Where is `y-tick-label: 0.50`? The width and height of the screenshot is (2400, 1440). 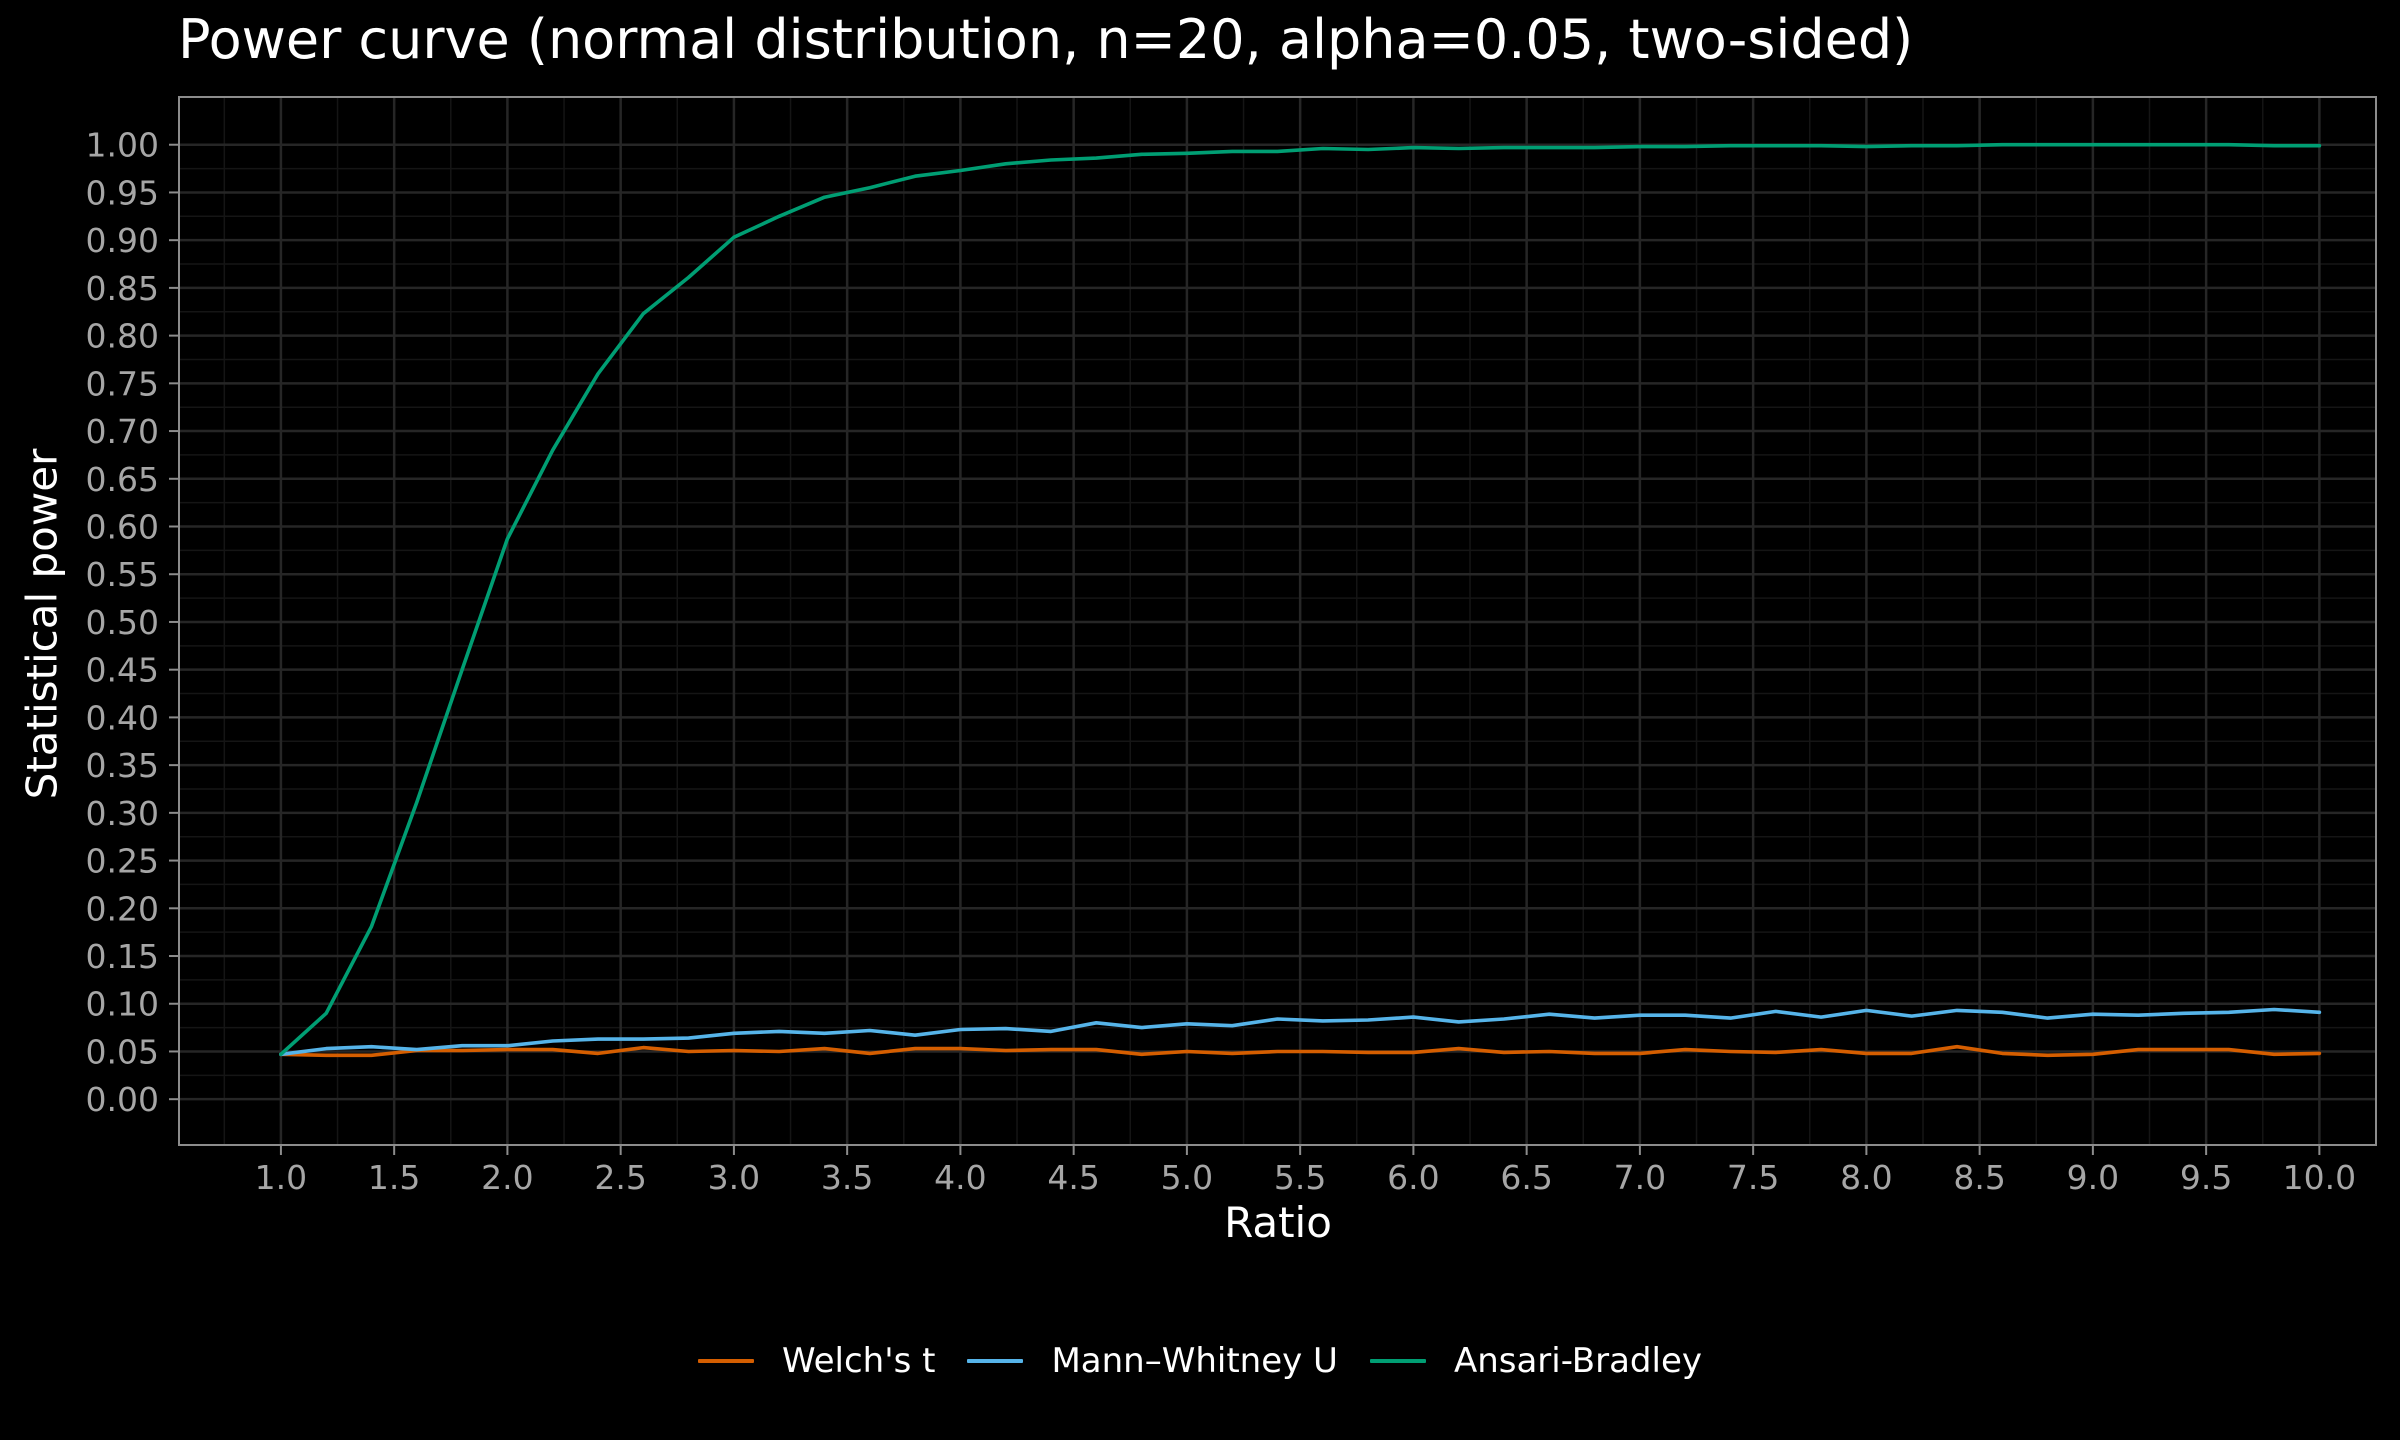
y-tick-label: 0.50 is located at coordinates (122, 622).